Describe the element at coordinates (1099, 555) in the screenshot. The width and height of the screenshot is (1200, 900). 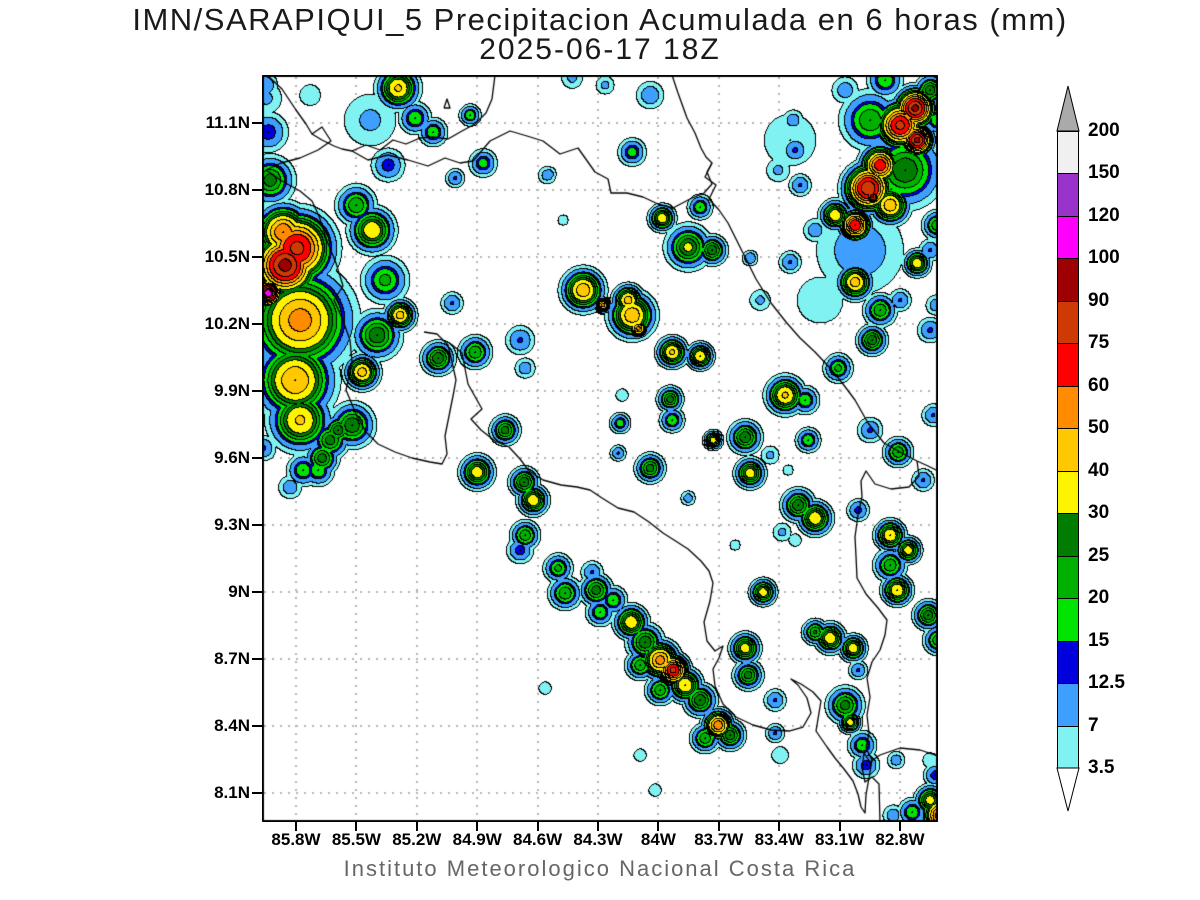
I see `colorbar-value-label: 25` at that location.